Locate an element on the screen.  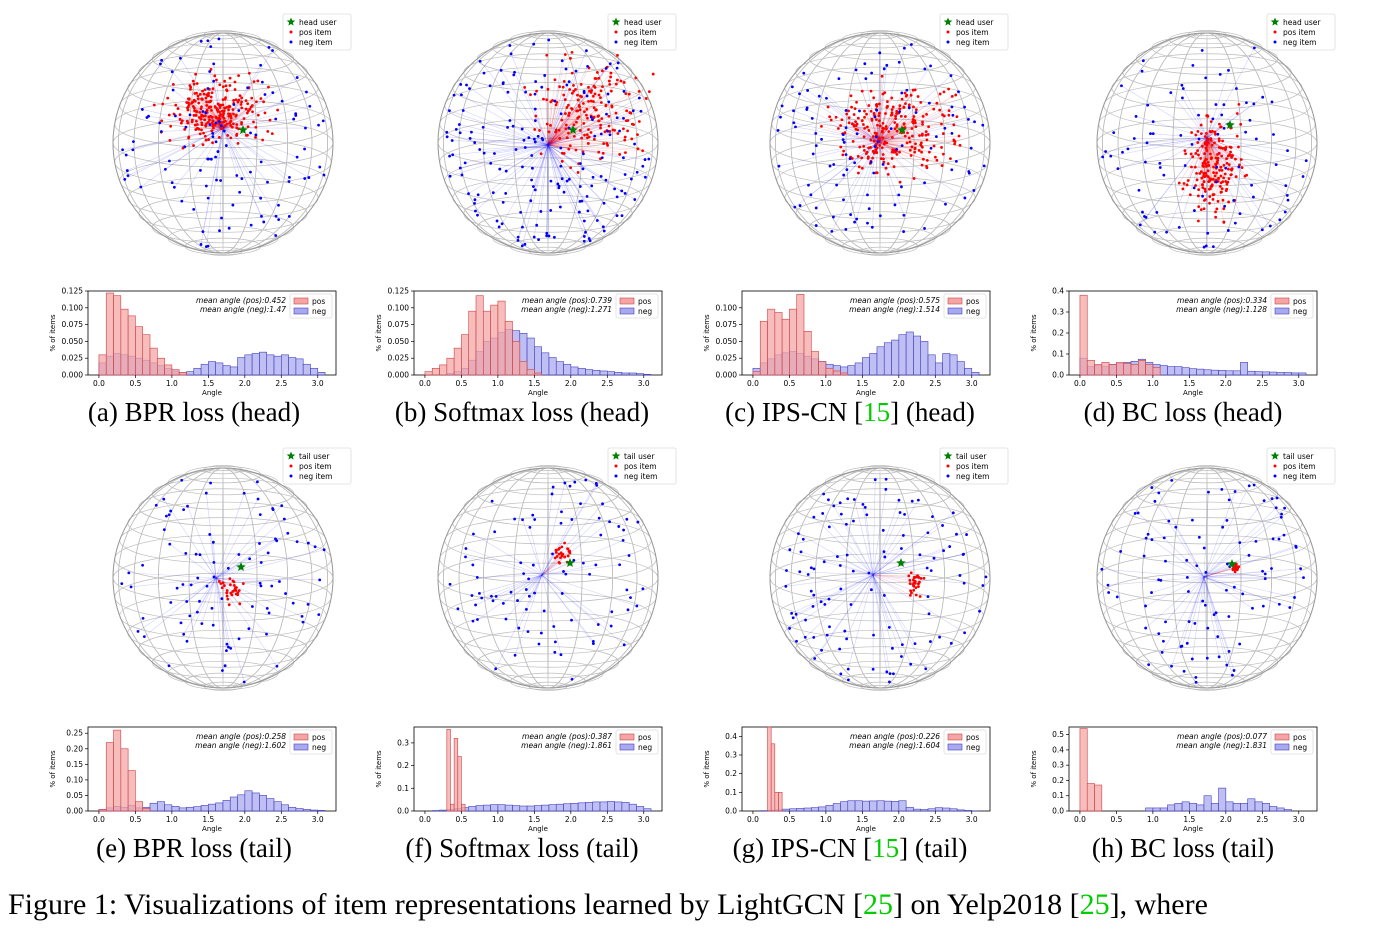
x-tick-label: 3.0 is located at coordinates (972, 383).